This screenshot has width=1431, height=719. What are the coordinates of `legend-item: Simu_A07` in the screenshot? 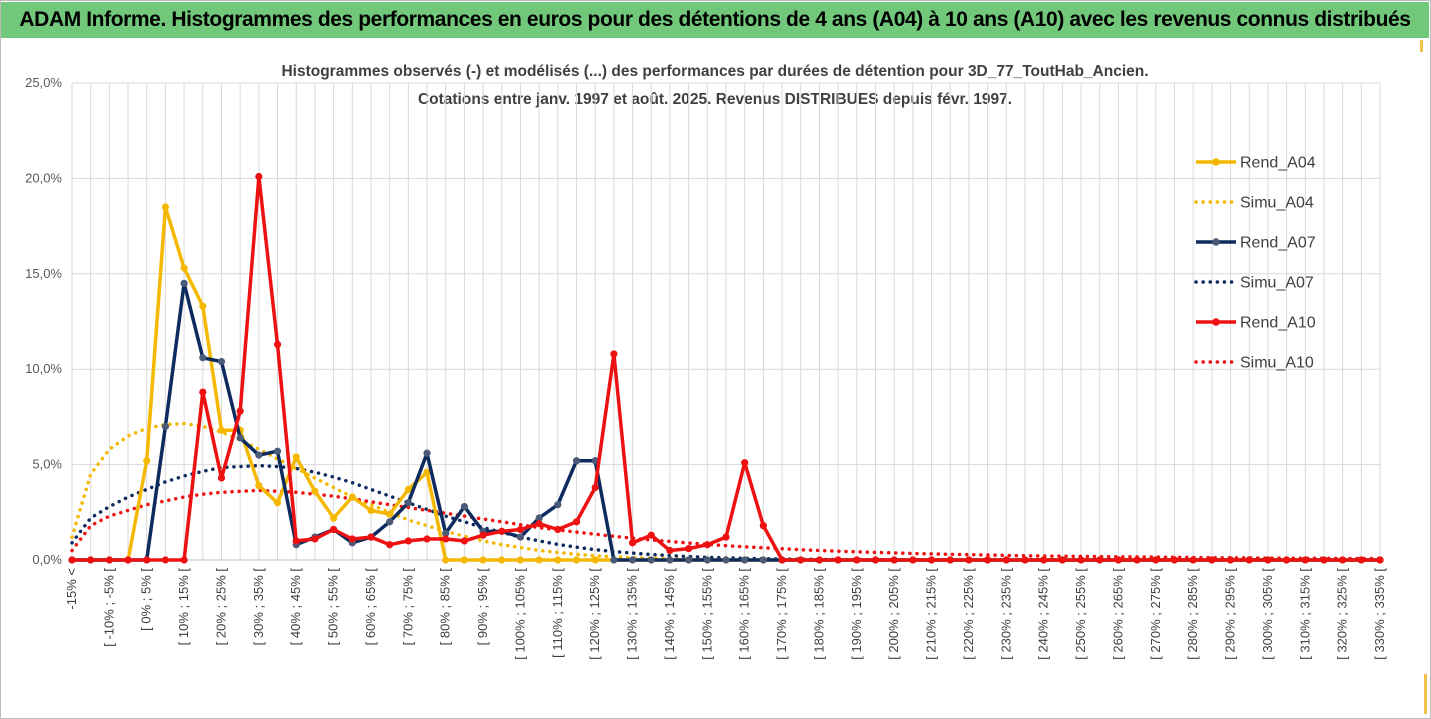 It's located at (1254, 283).